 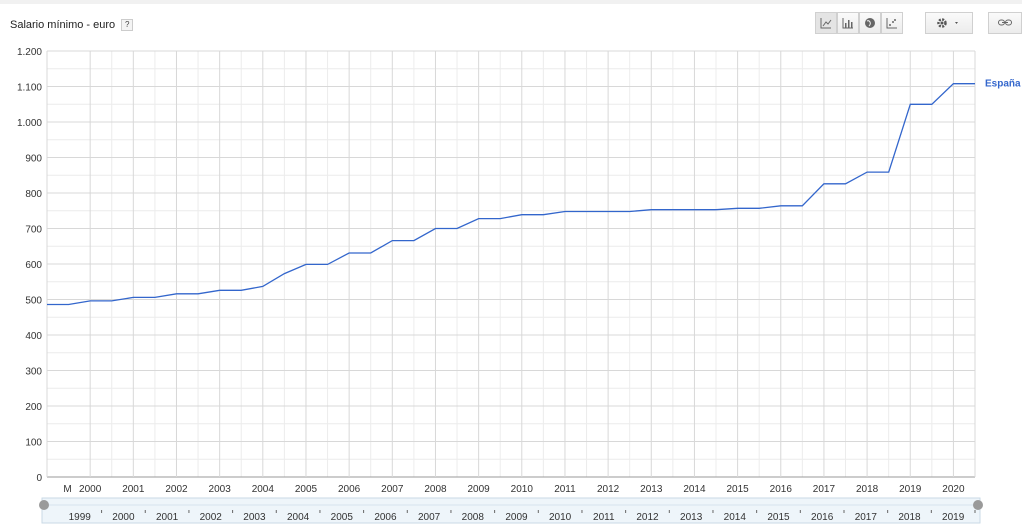 I want to click on x-tick-label: 2015, so click(x=737, y=489).